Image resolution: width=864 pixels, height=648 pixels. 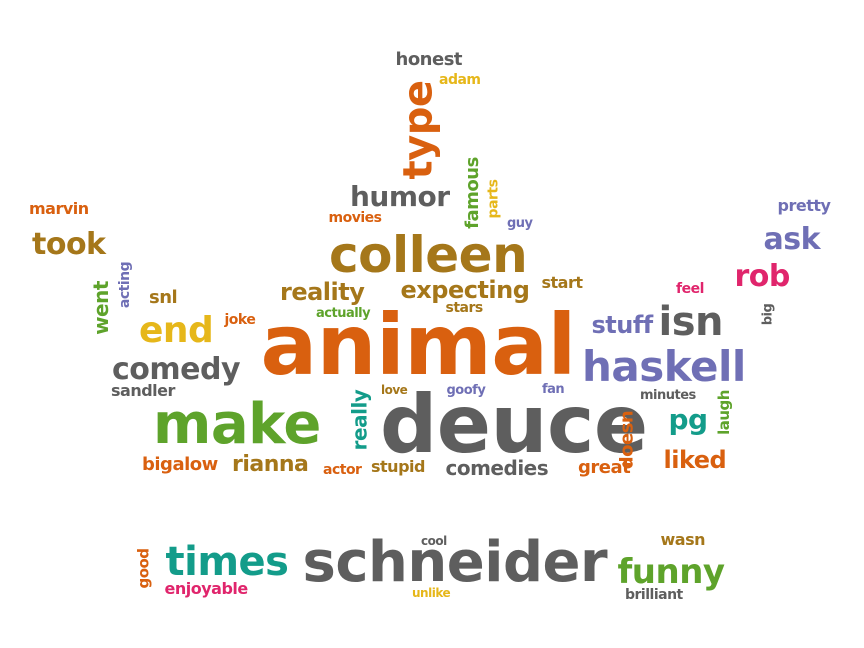 I want to click on word-comedy: comedy, so click(x=176, y=369).